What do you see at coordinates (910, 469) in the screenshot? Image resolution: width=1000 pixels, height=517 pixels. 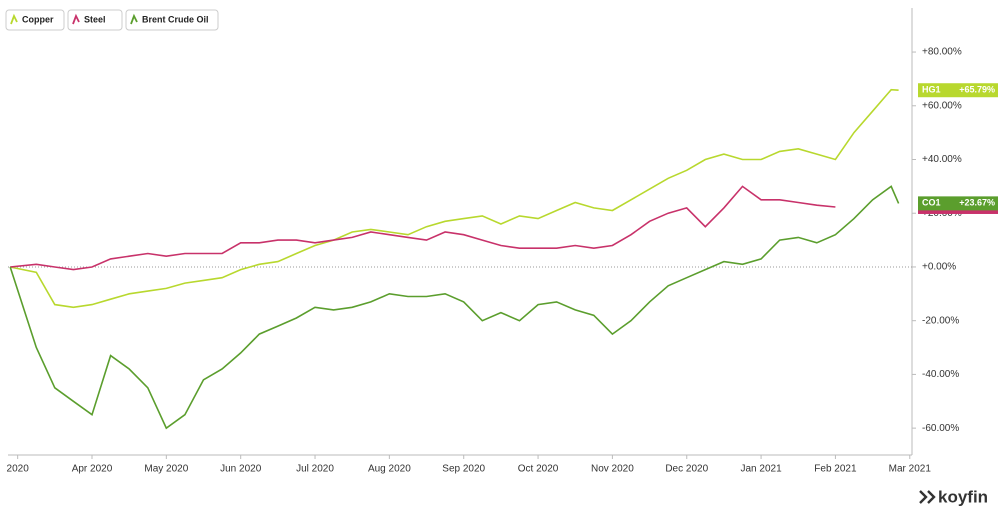 I see `x-tick-label: Mar 2021` at bounding box center [910, 469].